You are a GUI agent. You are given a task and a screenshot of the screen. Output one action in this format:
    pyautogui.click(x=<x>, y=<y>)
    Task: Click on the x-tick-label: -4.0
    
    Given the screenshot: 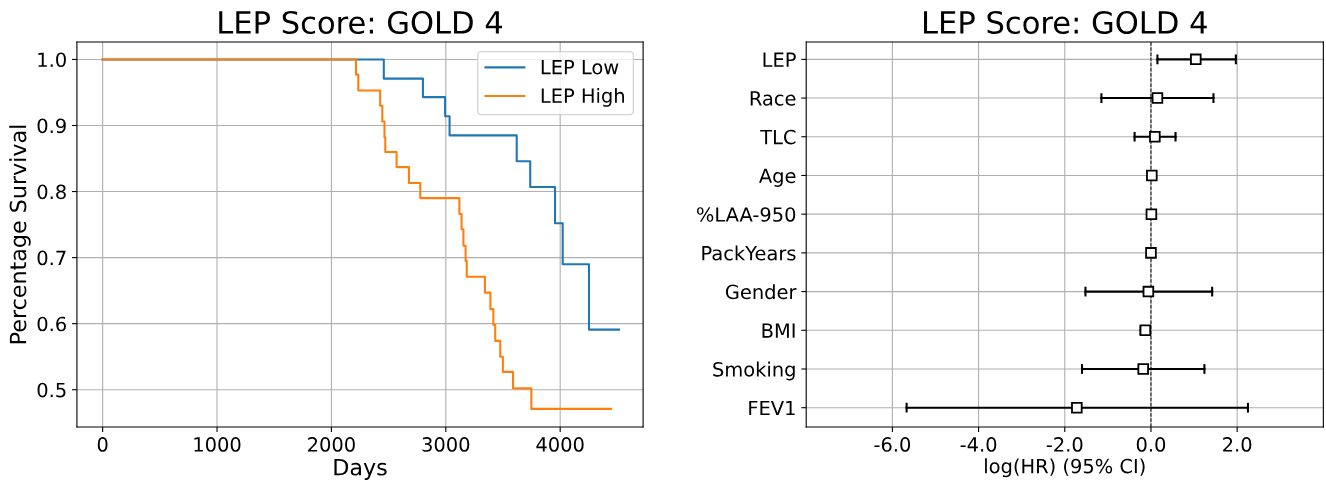 What is the action you would take?
    pyautogui.click(x=978, y=444)
    